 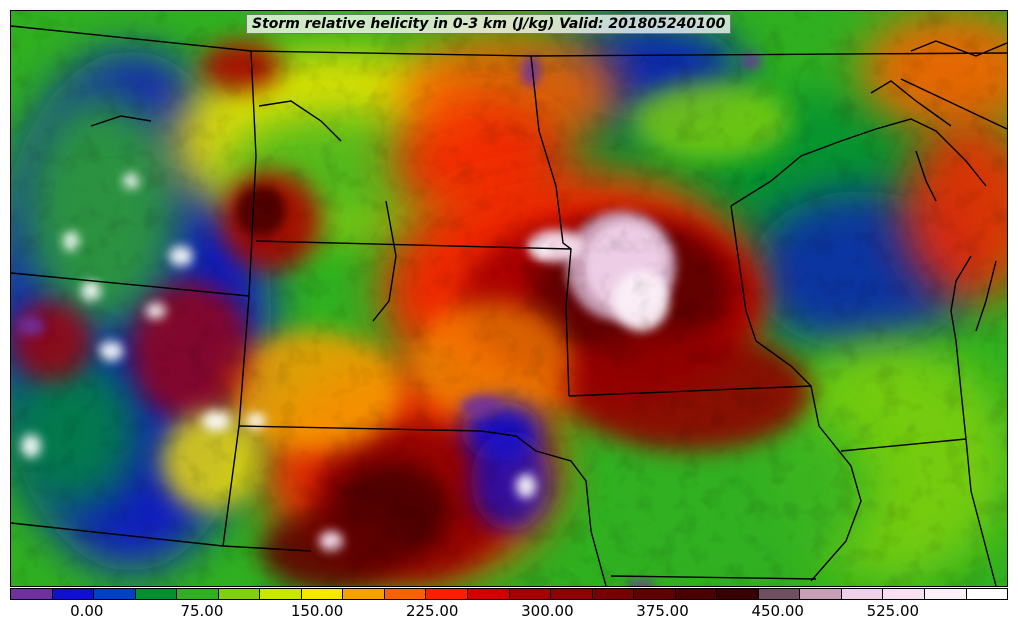 What do you see at coordinates (547, 611) in the screenshot?
I see `colorbar-tick-label: 300.00` at bounding box center [547, 611].